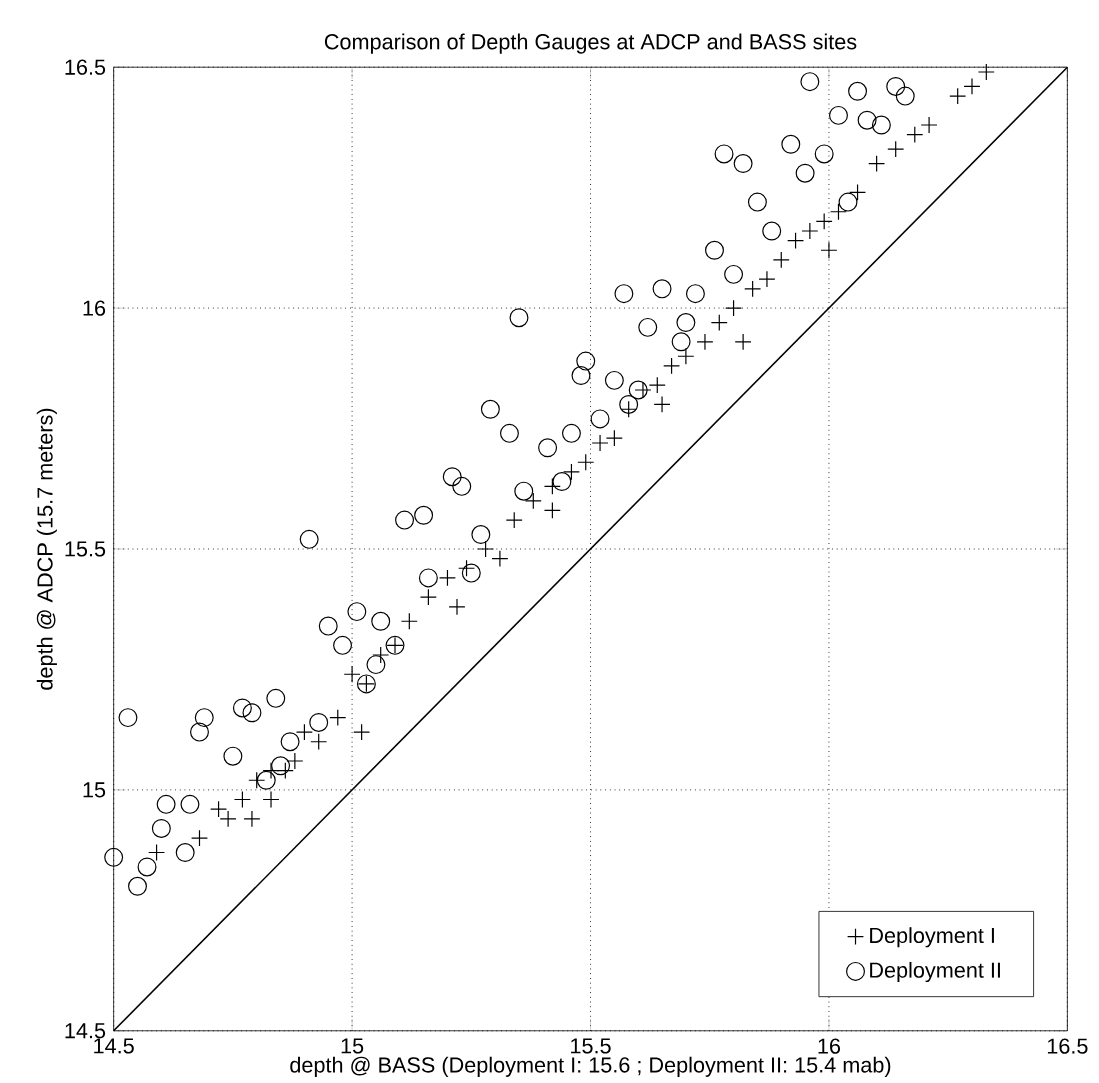 The height and width of the screenshot is (1083, 1099). What do you see at coordinates (935, 972) in the screenshot?
I see `legend-label: Deployment II` at bounding box center [935, 972].